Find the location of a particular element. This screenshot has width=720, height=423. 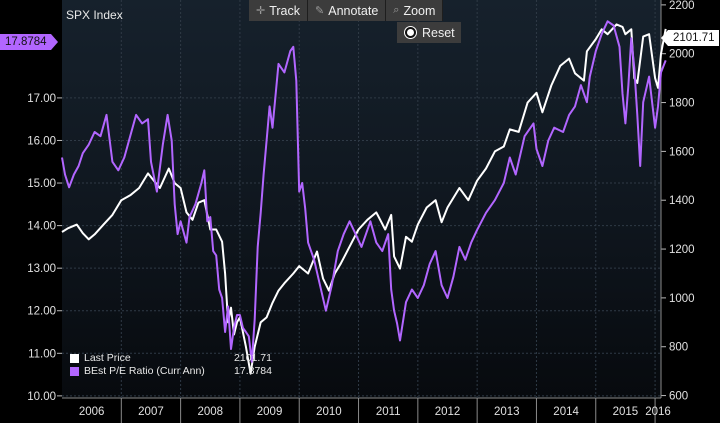

chart-title: SPX Index is located at coordinates (94, 15).